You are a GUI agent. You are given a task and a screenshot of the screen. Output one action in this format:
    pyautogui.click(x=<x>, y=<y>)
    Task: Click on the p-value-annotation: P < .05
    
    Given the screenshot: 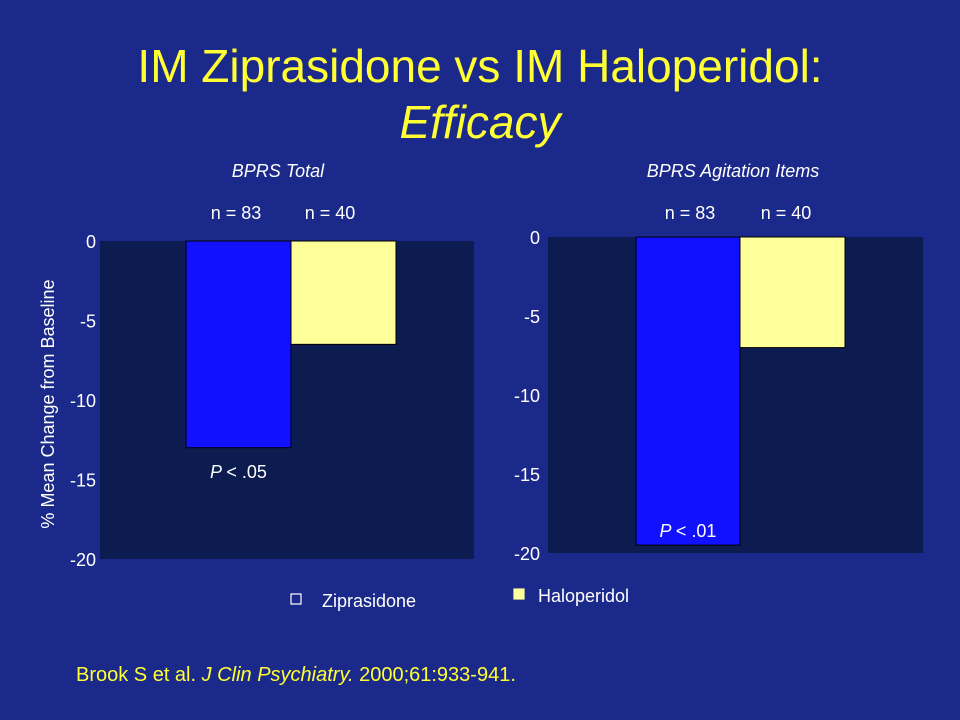 What is the action you would take?
    pyautogui.click(x=238, y=472)
    